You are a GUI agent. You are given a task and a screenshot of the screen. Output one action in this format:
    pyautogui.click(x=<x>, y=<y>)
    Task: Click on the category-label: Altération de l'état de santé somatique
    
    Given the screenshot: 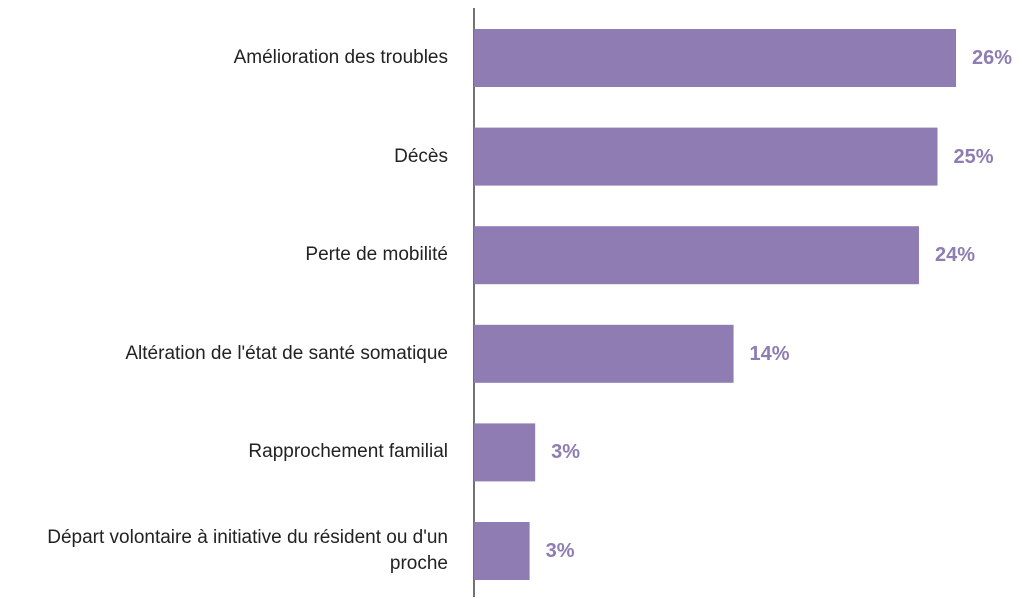 What is the action you would take?
    pyautogui.click(x=286, y=353)
    